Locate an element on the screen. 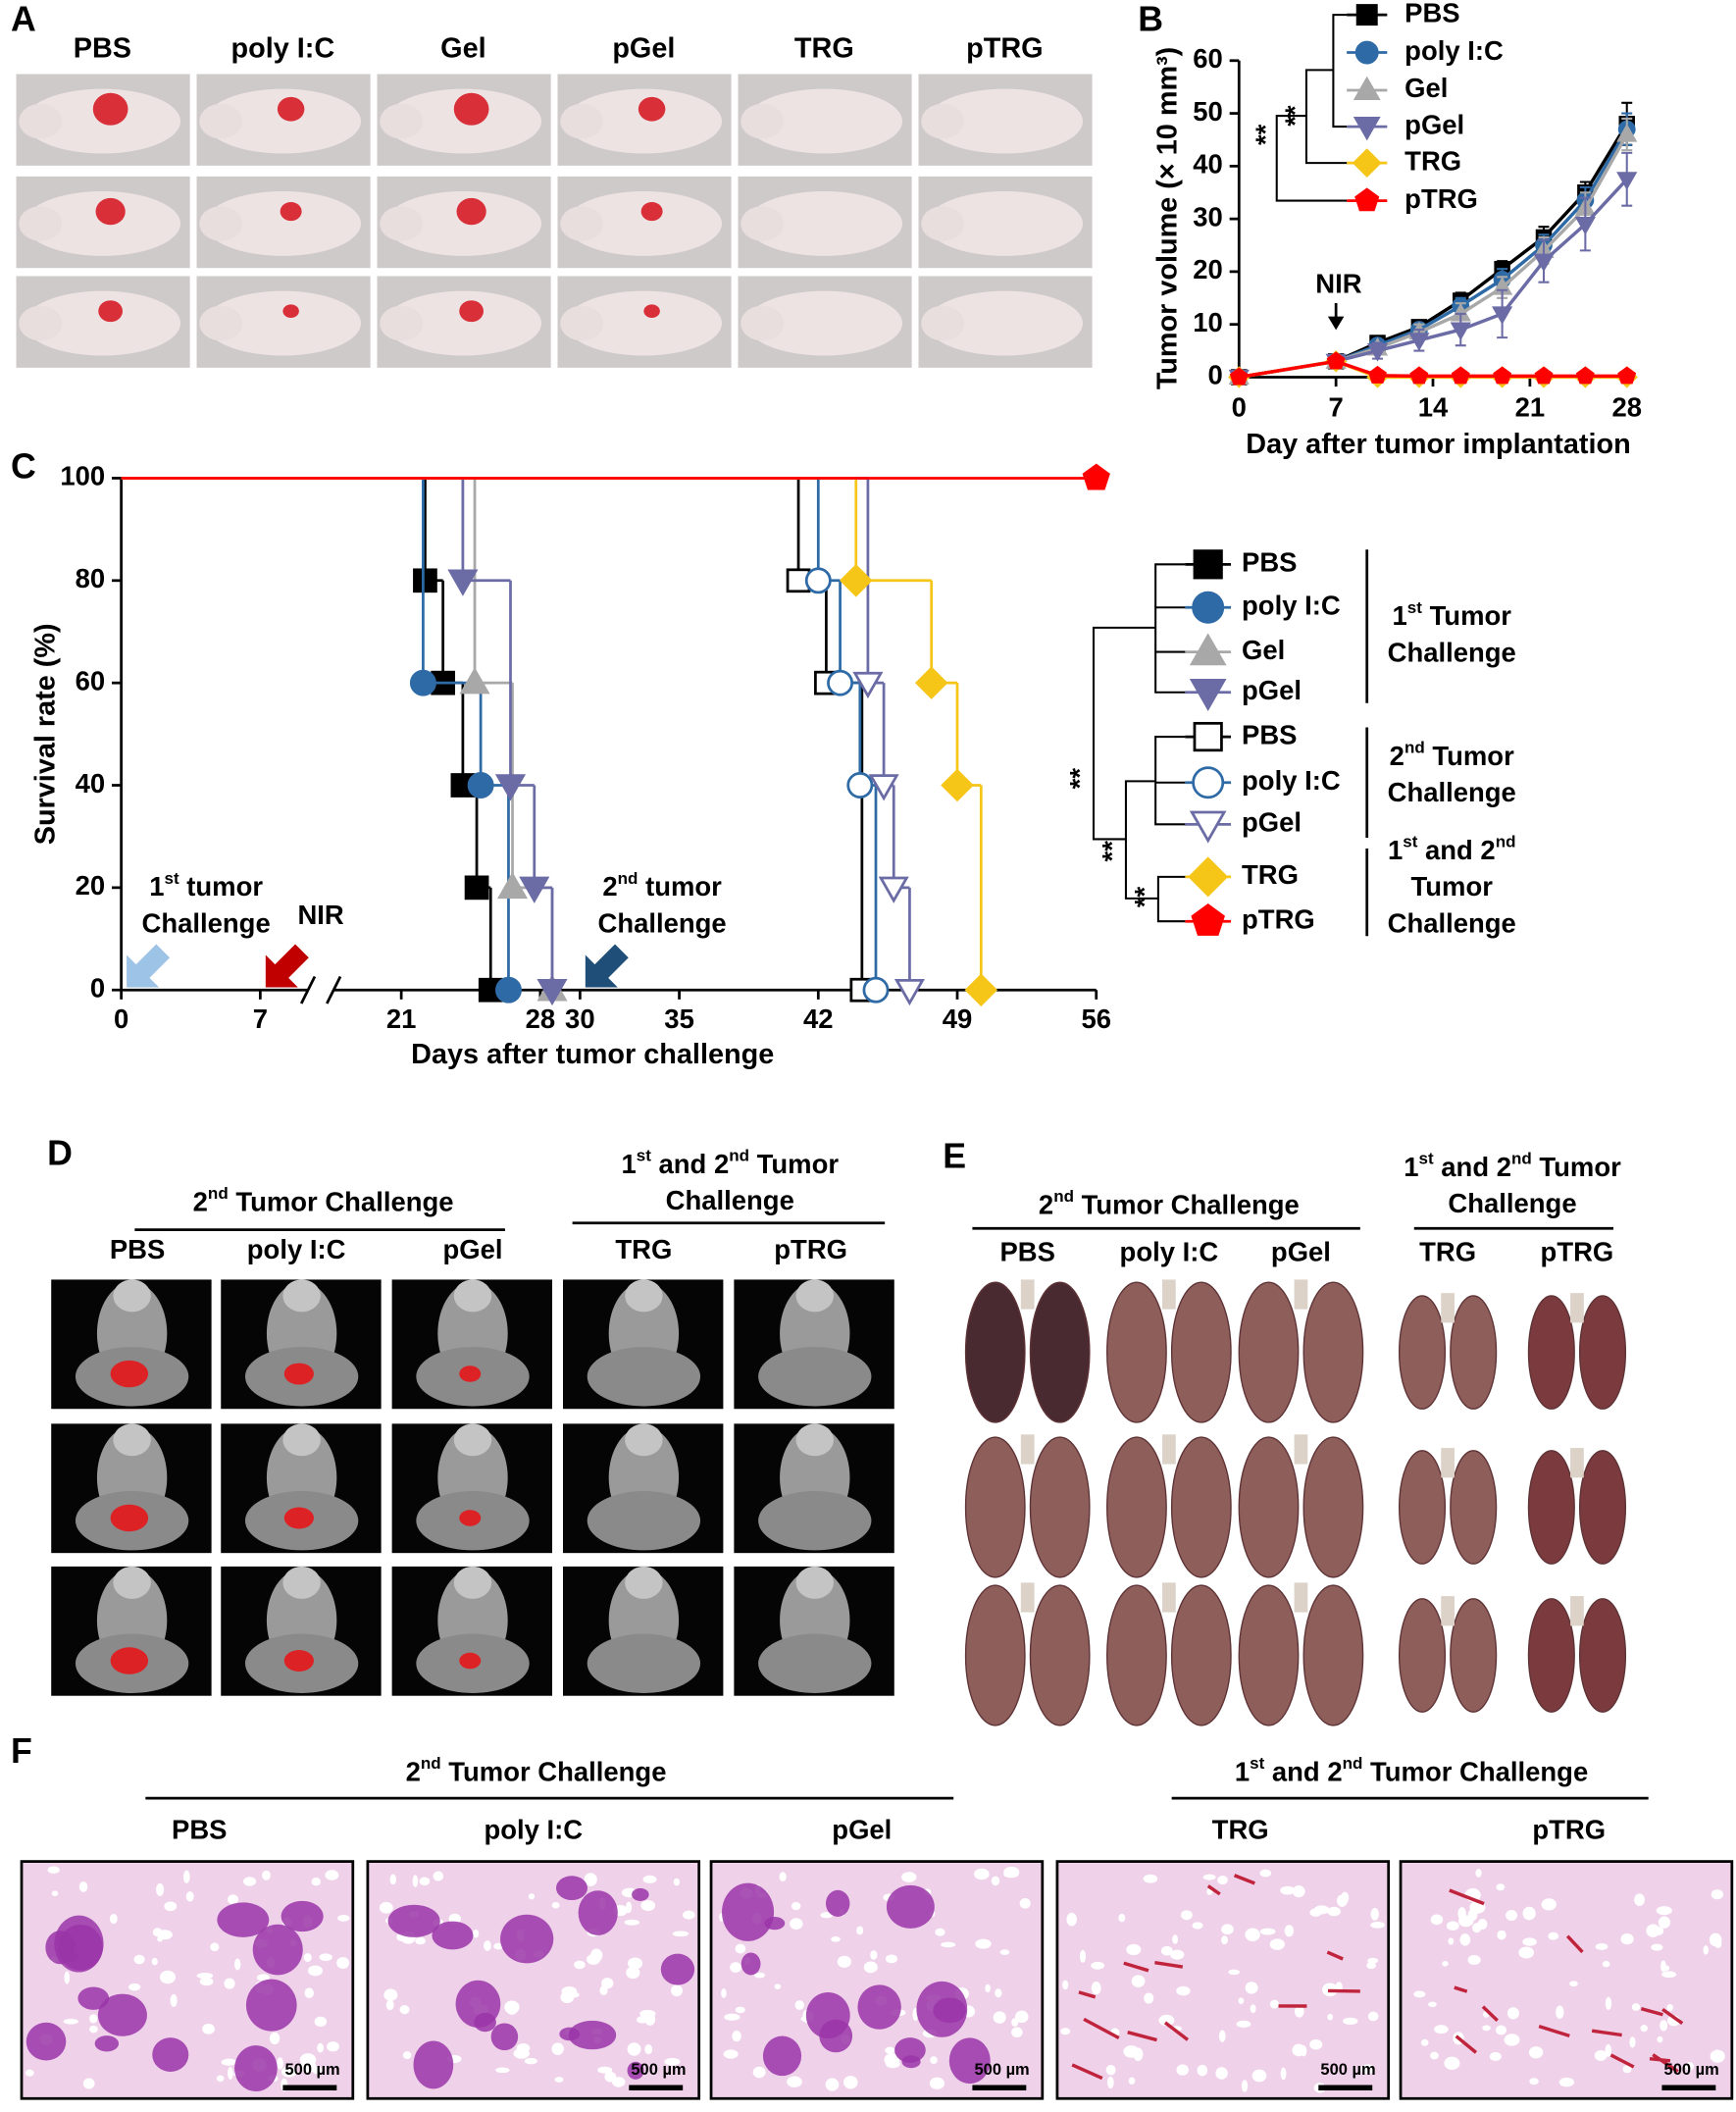  legend-label: pTRG is located at coordinates (1278, 919).